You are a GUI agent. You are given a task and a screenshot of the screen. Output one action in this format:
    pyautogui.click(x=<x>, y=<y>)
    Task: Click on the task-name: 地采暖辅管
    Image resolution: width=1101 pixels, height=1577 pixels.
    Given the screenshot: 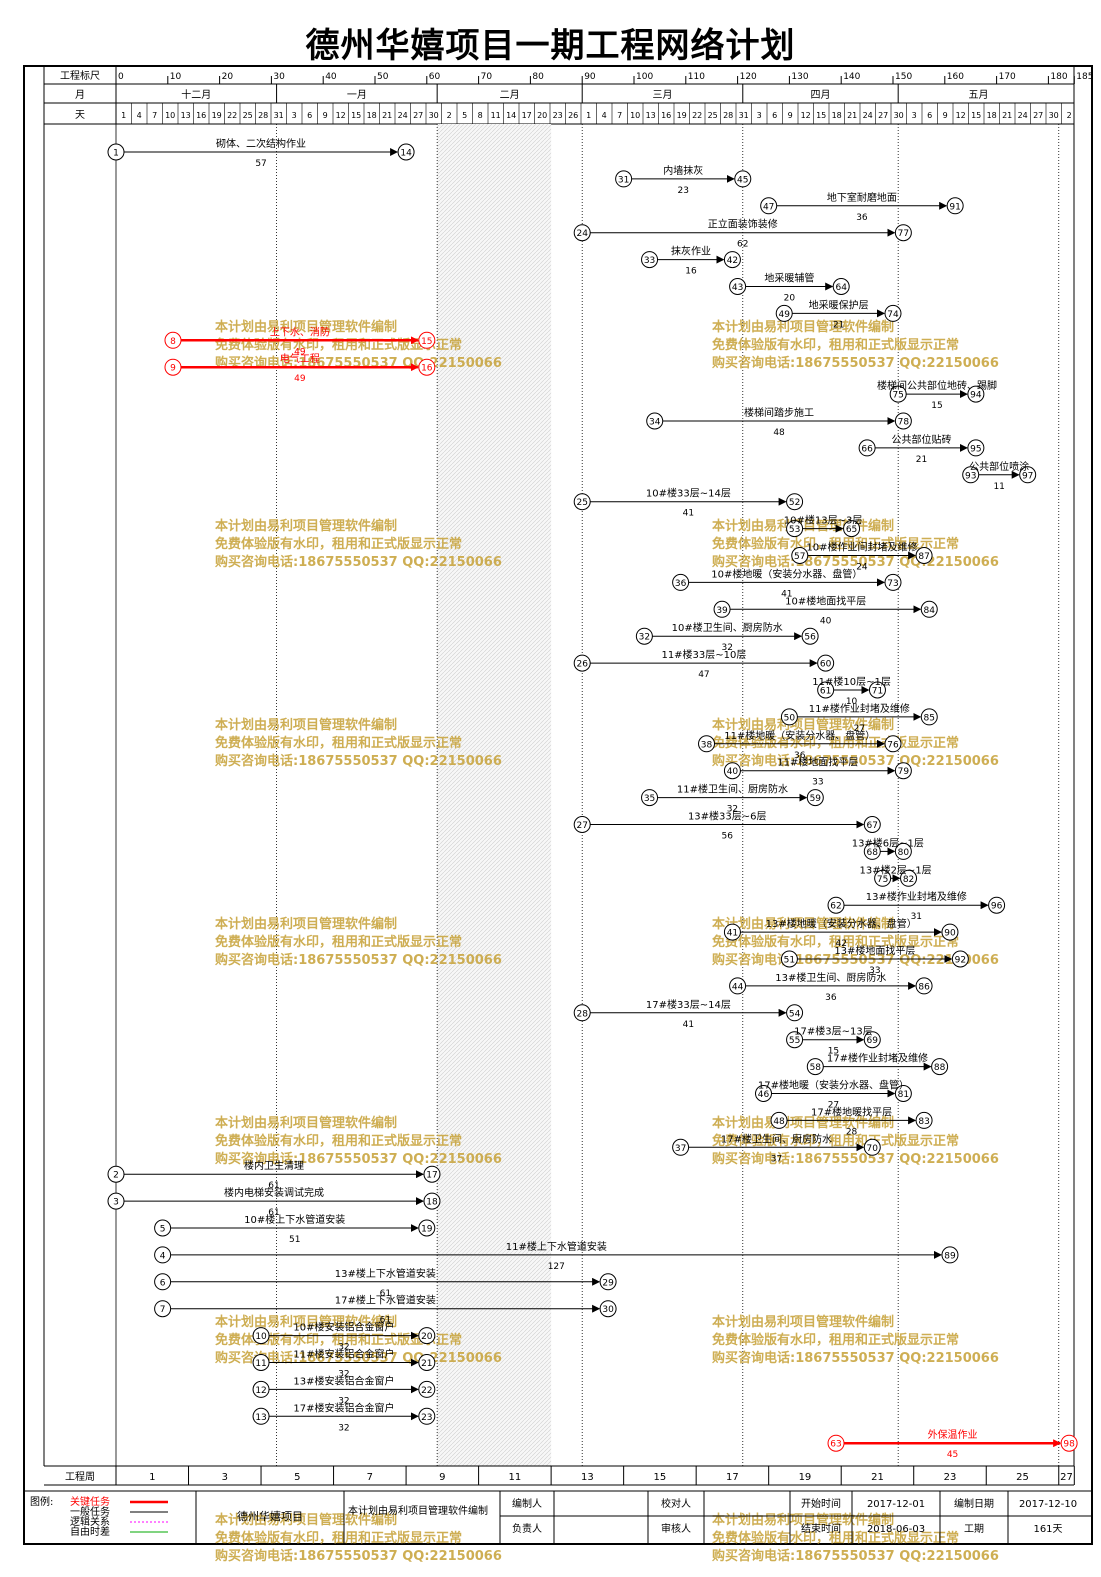 What is the action you would take?
    pyautogui.click(x=789, y=278)
    